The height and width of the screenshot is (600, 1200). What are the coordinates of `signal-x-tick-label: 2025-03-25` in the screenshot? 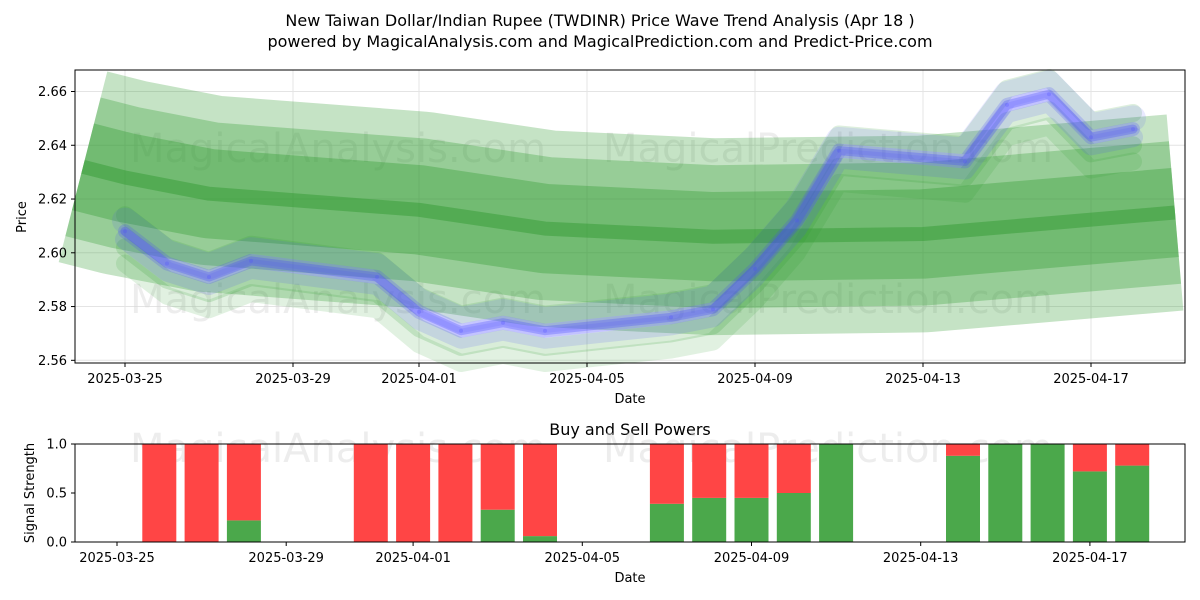 It's located at (117, 558).